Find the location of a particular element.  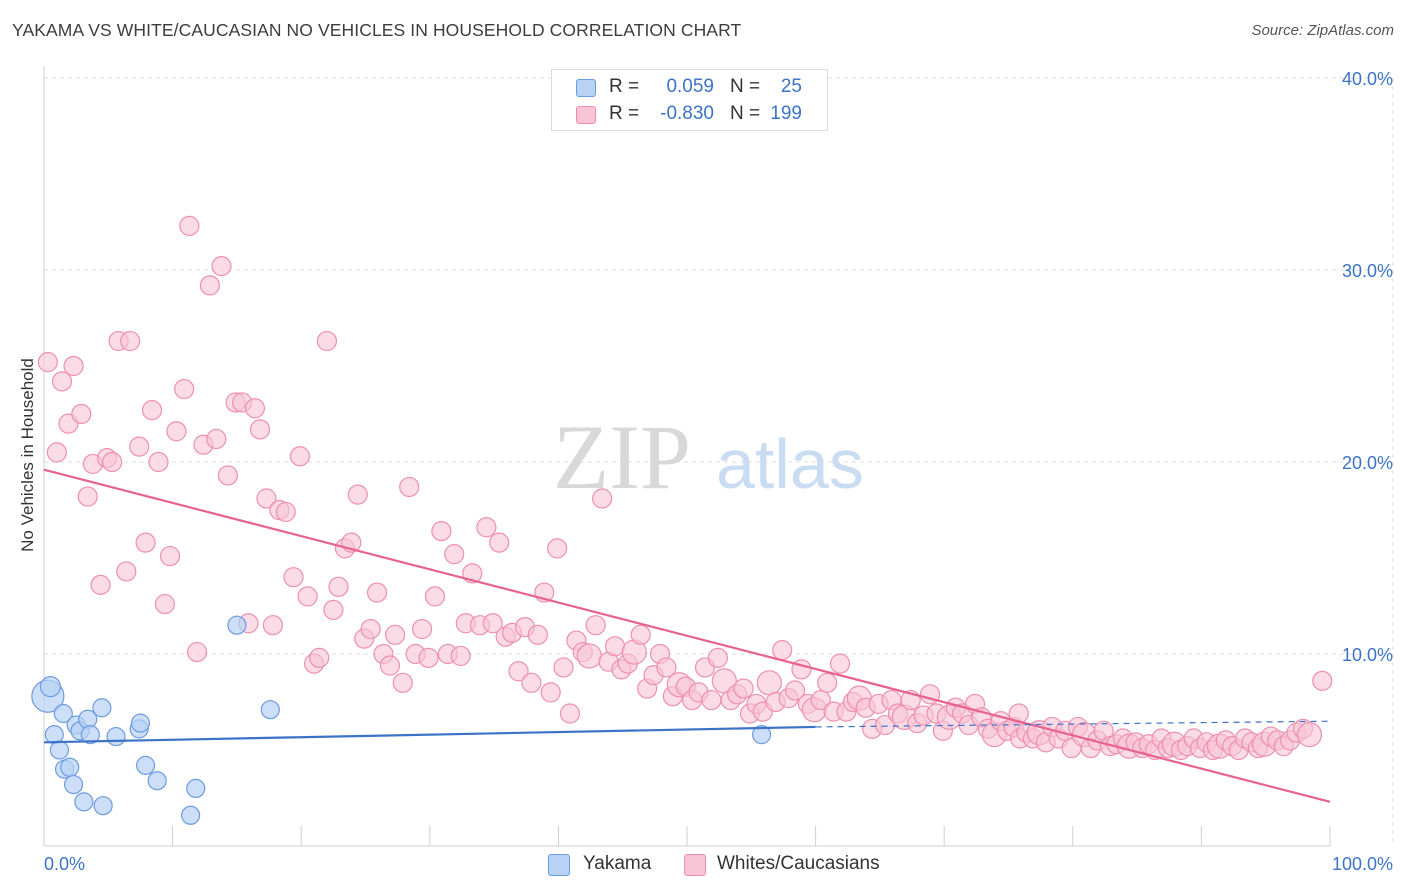

legend-r-value: 0.059 is located at coordinates (690, 86).